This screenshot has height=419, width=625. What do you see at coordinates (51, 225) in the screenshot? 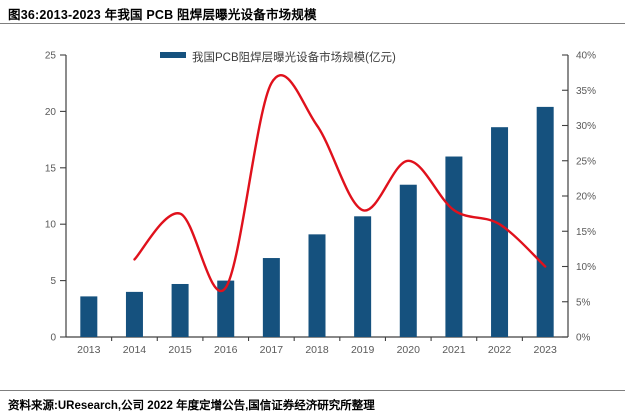
I see `left-axis-tick-label: 10` at bounding box center [51, 225].